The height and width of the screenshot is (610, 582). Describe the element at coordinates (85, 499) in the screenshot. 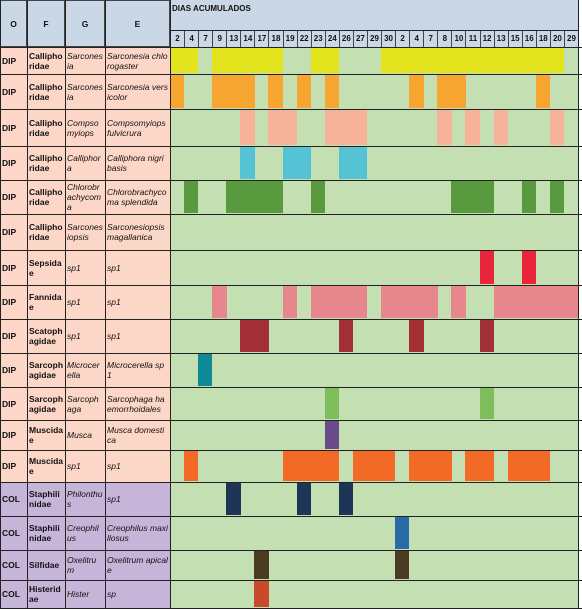

I see `genus-cell: Philonthus` at that location.